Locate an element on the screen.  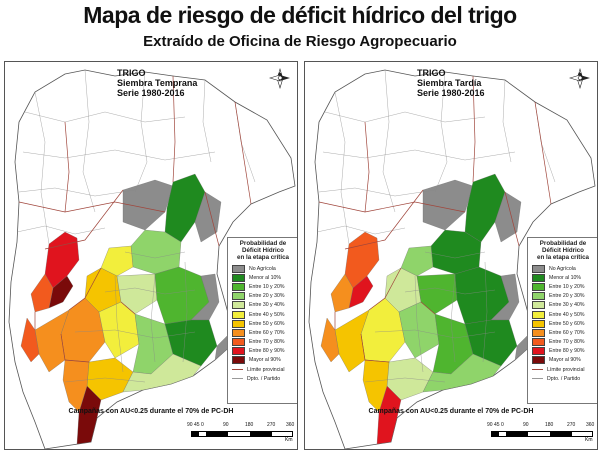
legend-label: Entre 20 y 30% is located at coordinates (267, 296).